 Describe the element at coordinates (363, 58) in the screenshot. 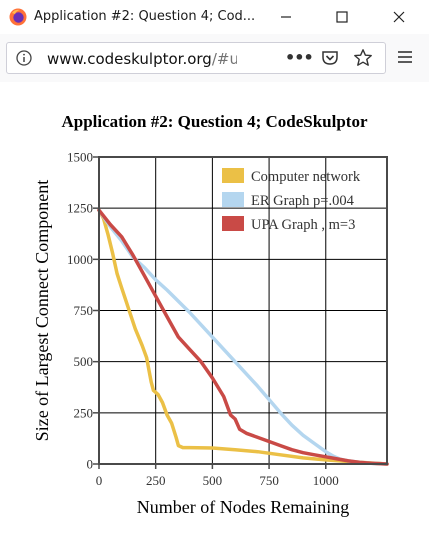

I see `bookmark-star-icon` at that location.